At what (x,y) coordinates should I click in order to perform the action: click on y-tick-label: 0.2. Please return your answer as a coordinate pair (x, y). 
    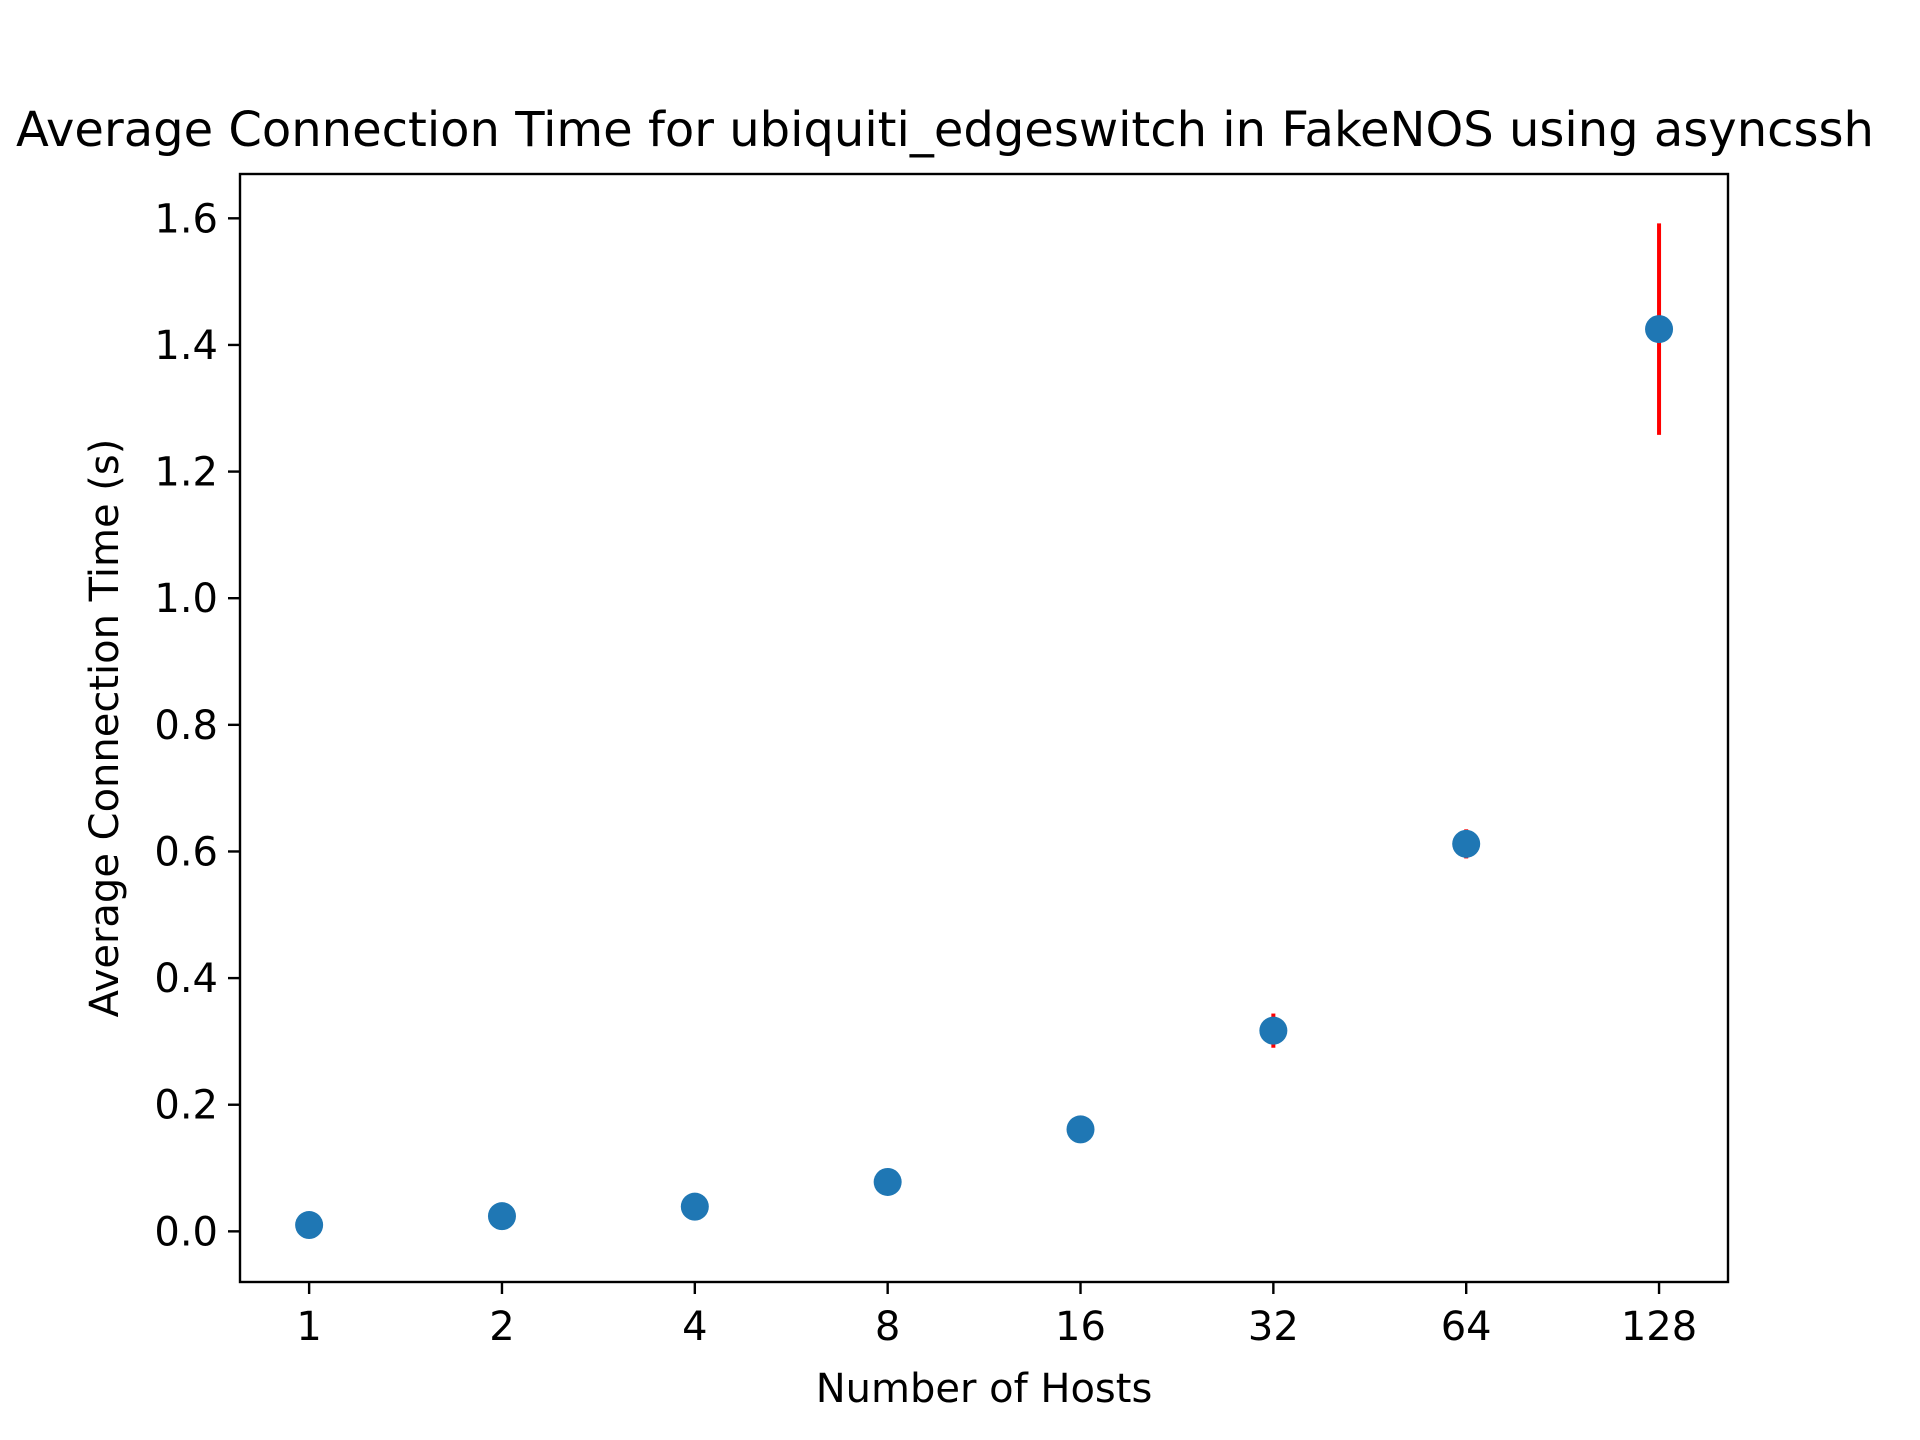
    Looking at the image, I should click on (186, 1106).